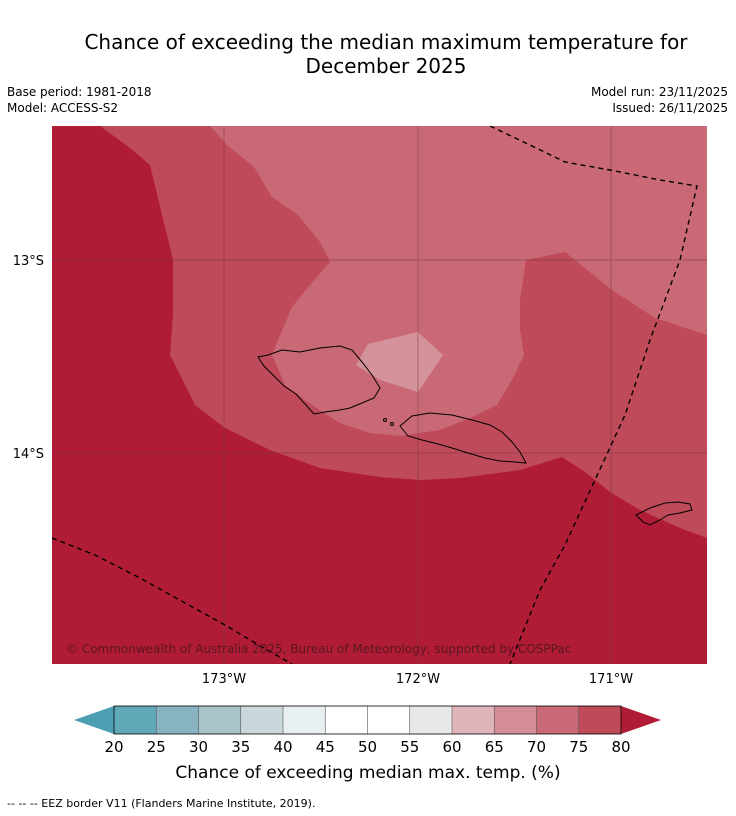 The height and width of the screenshot is (816, 736). I want to click on colorbar-tick-label: 45, so click(325, 747).